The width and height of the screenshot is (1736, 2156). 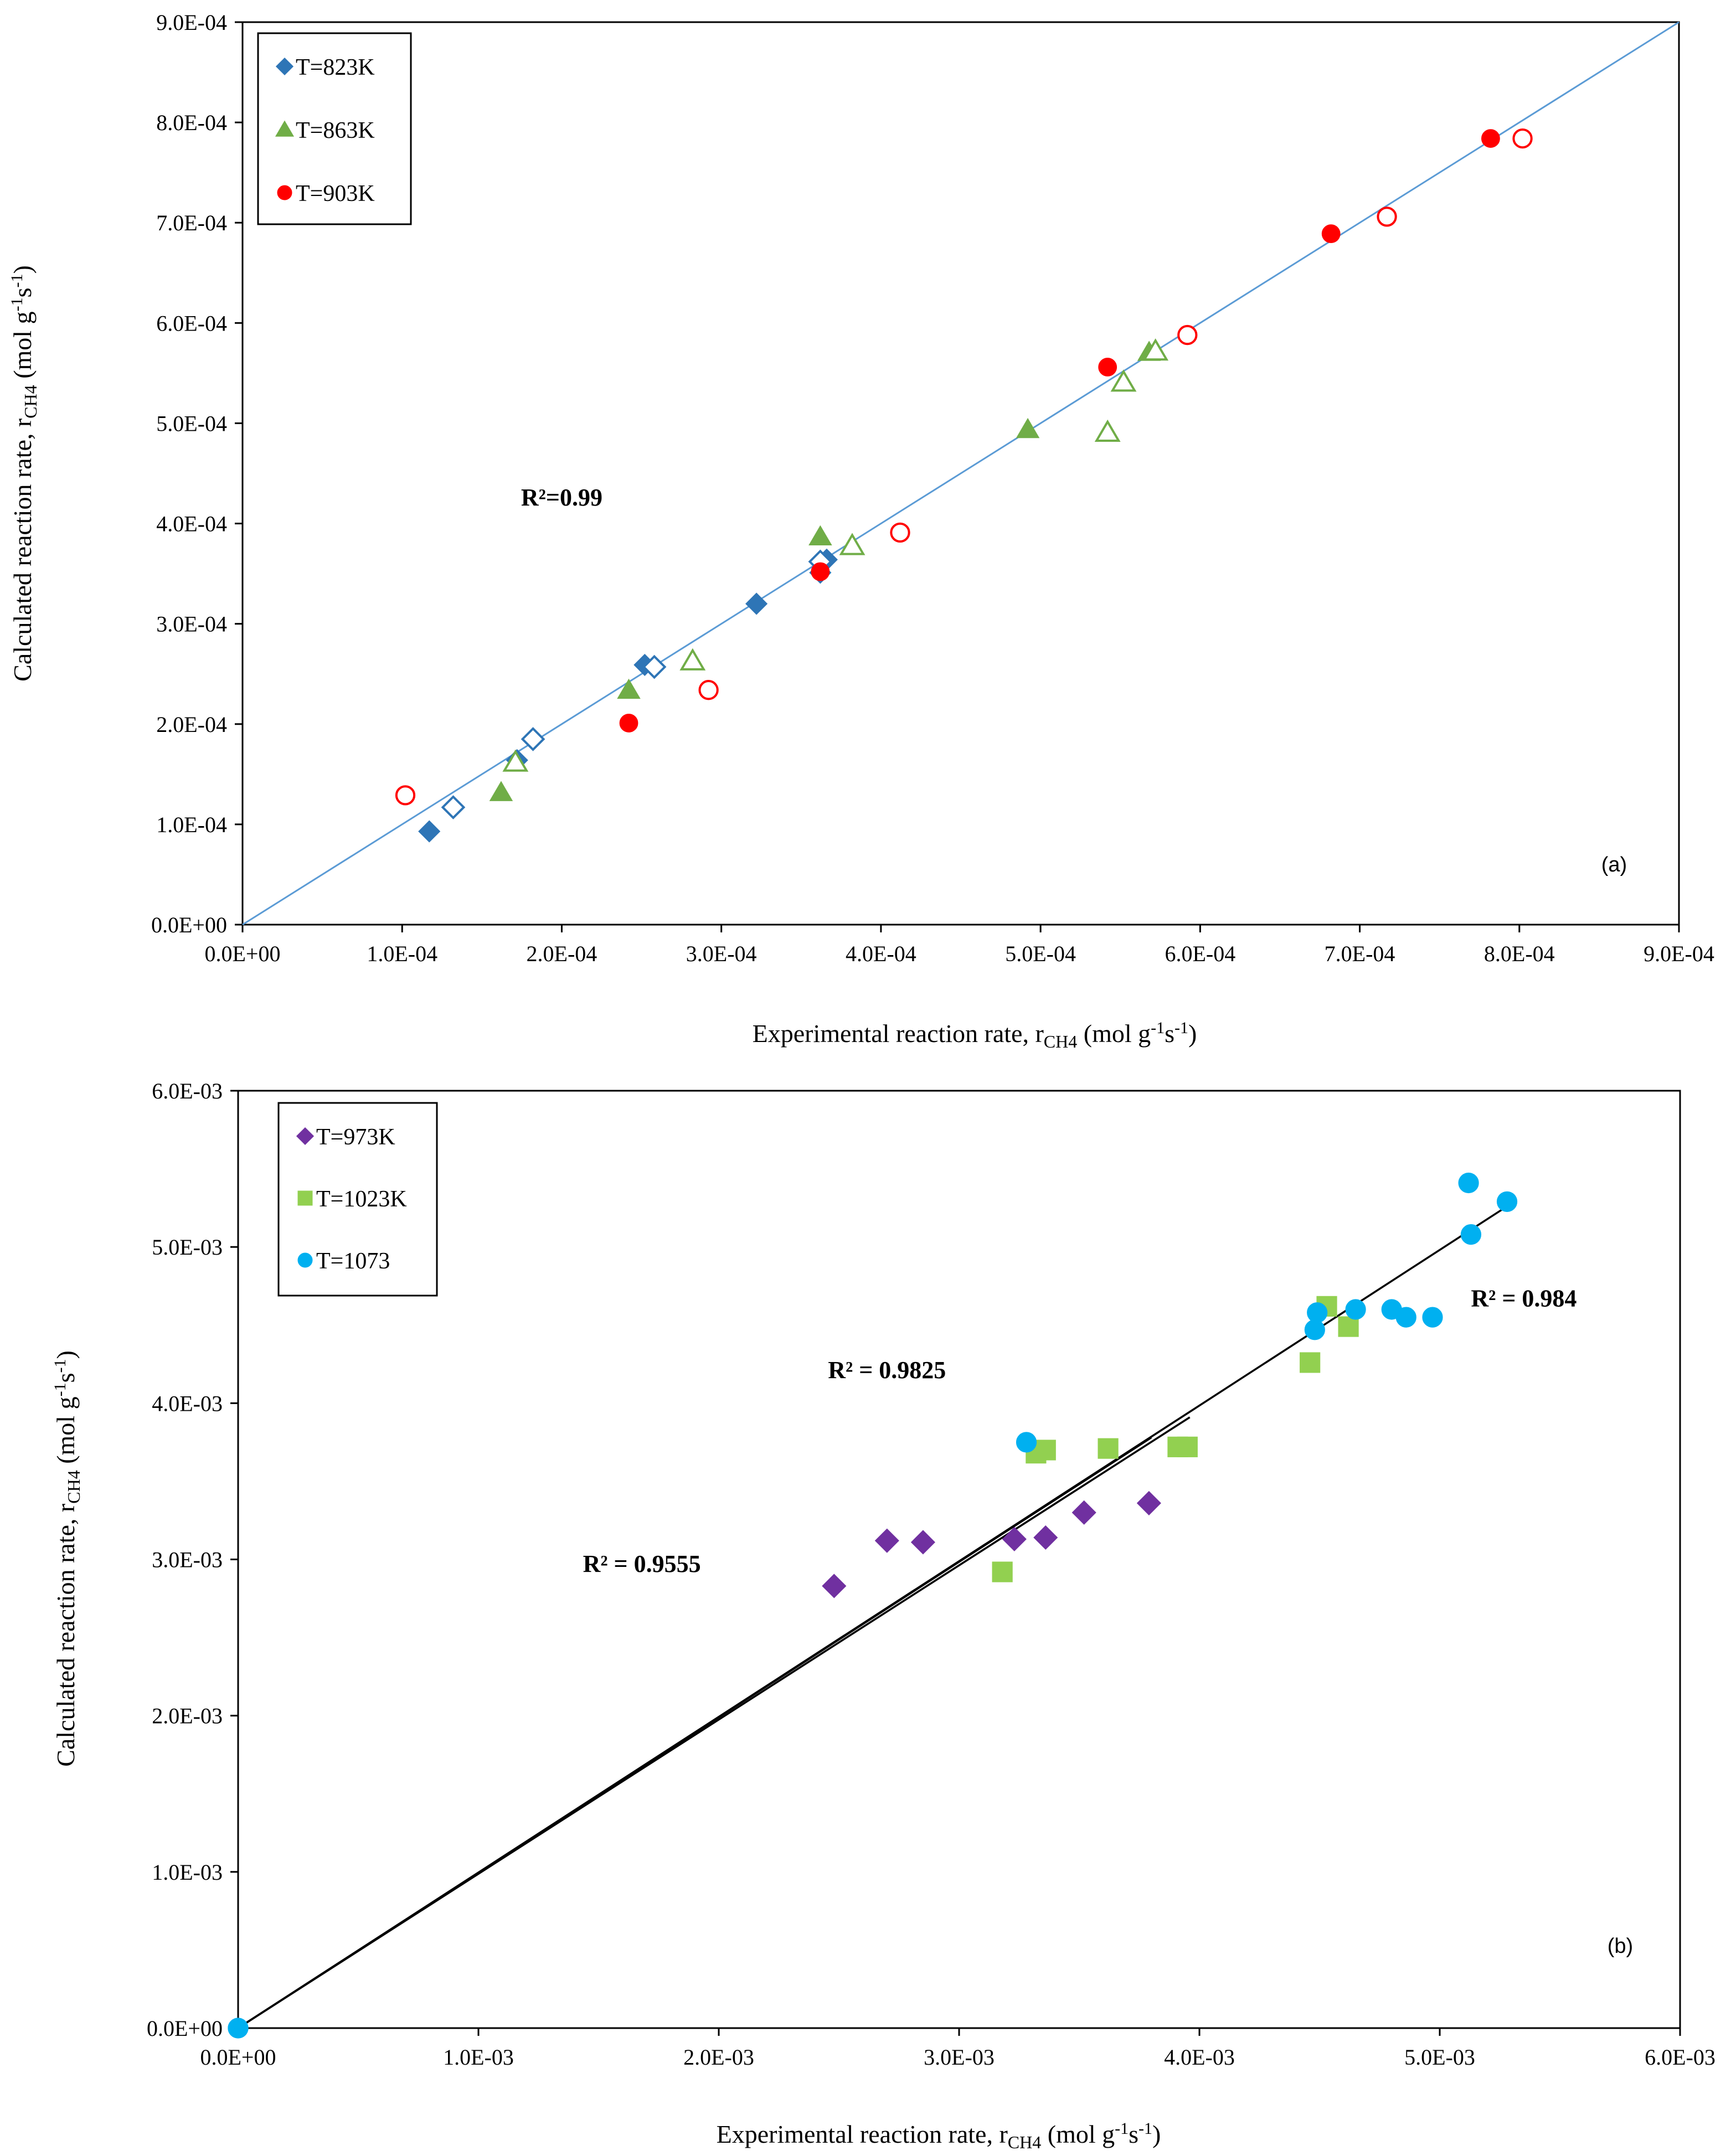 What do you see at coordinates (187, 1403) in the screenshot?
I see `y-tick-label: 4.0E-03` at bounding box center [187, 1403].